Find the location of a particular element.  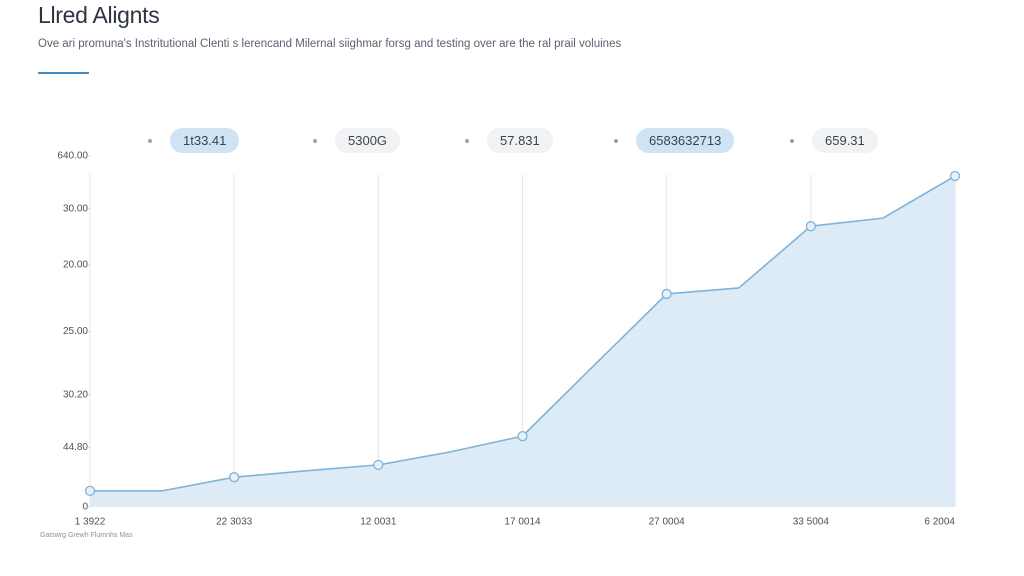

y-tick-label: 640.00 is located at coordinates (72, 156).